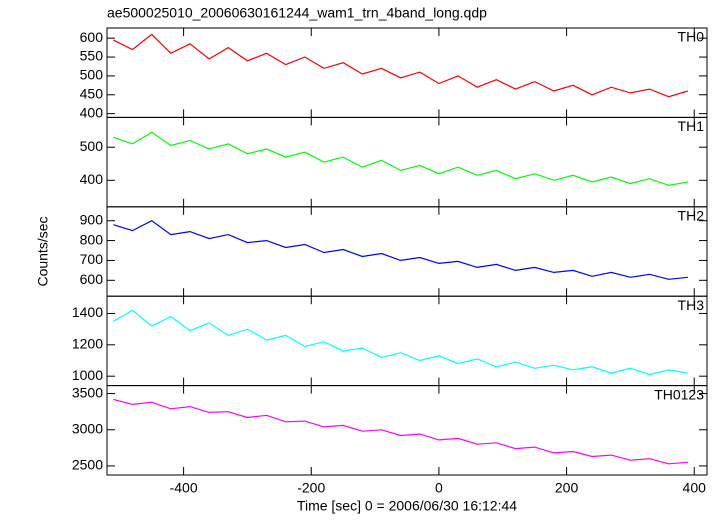 This screenshot has width=724, height=521. I want to click on y-tick-label: 800, so click(92, 239).